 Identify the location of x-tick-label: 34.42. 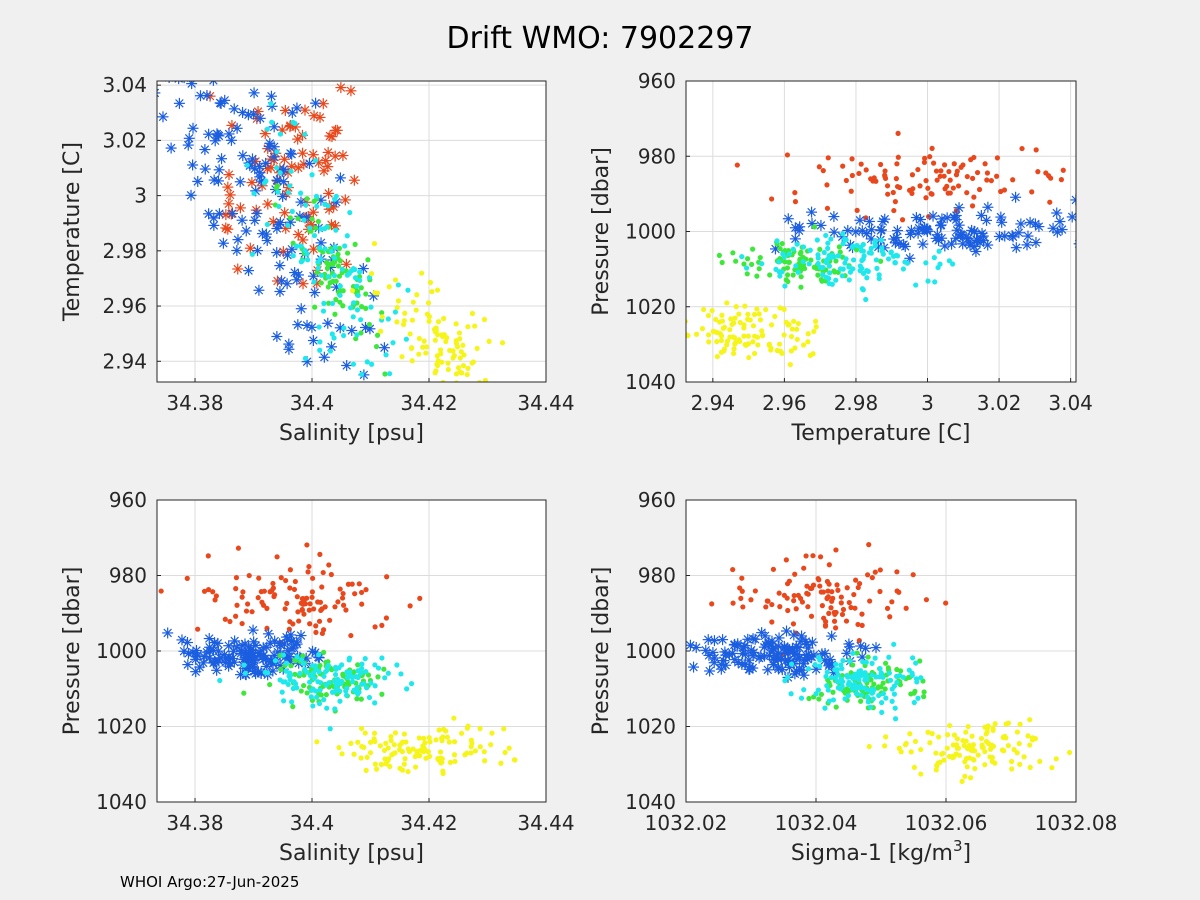
(428, 823).